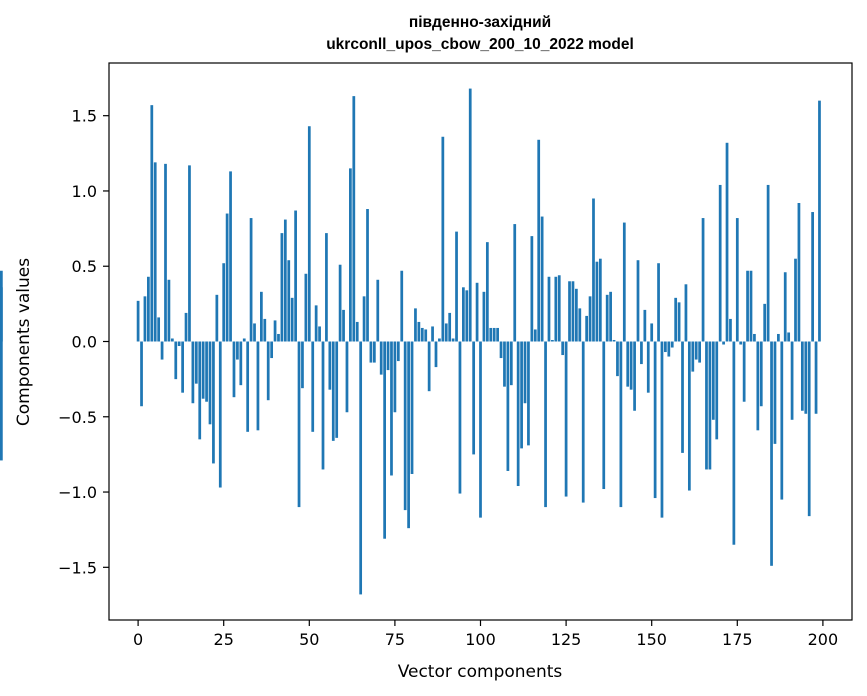 This screenshot has height=696, width=867. What do you see at coordinates (84, 116) in the screenshot?
I see `y-tick-label: 1.5` at bounding box center [84, 116].